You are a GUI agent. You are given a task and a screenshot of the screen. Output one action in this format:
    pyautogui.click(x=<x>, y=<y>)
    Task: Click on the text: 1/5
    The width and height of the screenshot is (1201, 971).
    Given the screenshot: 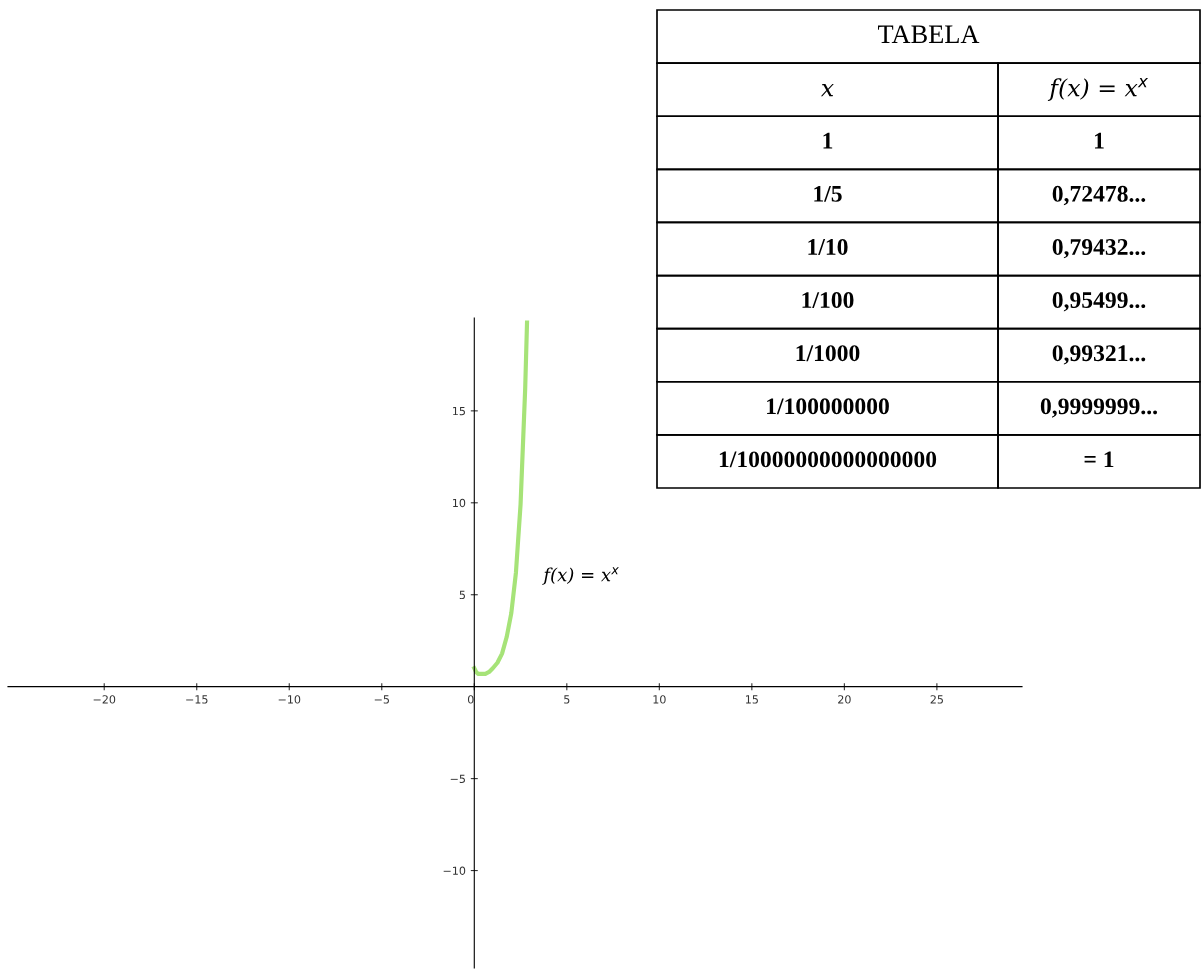 What is the action you would take?
    pyautogui.click(x=828, y=193)
    